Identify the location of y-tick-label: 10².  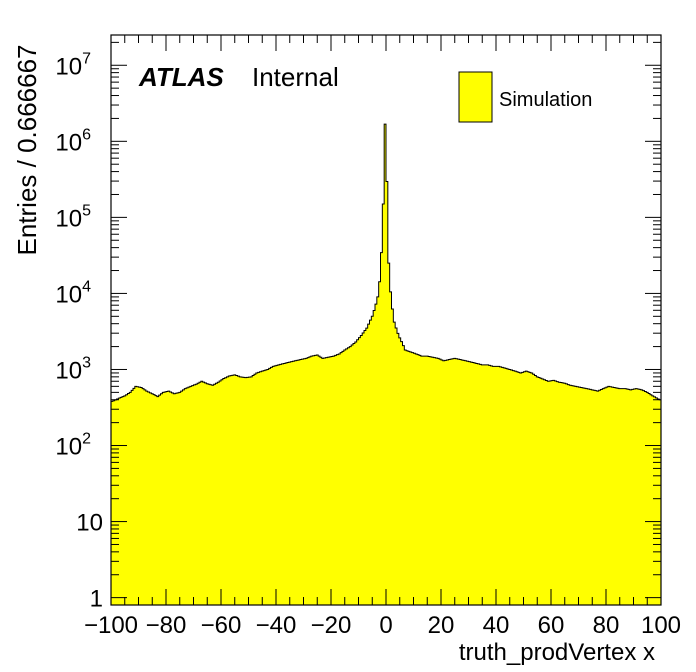
(73, 446).